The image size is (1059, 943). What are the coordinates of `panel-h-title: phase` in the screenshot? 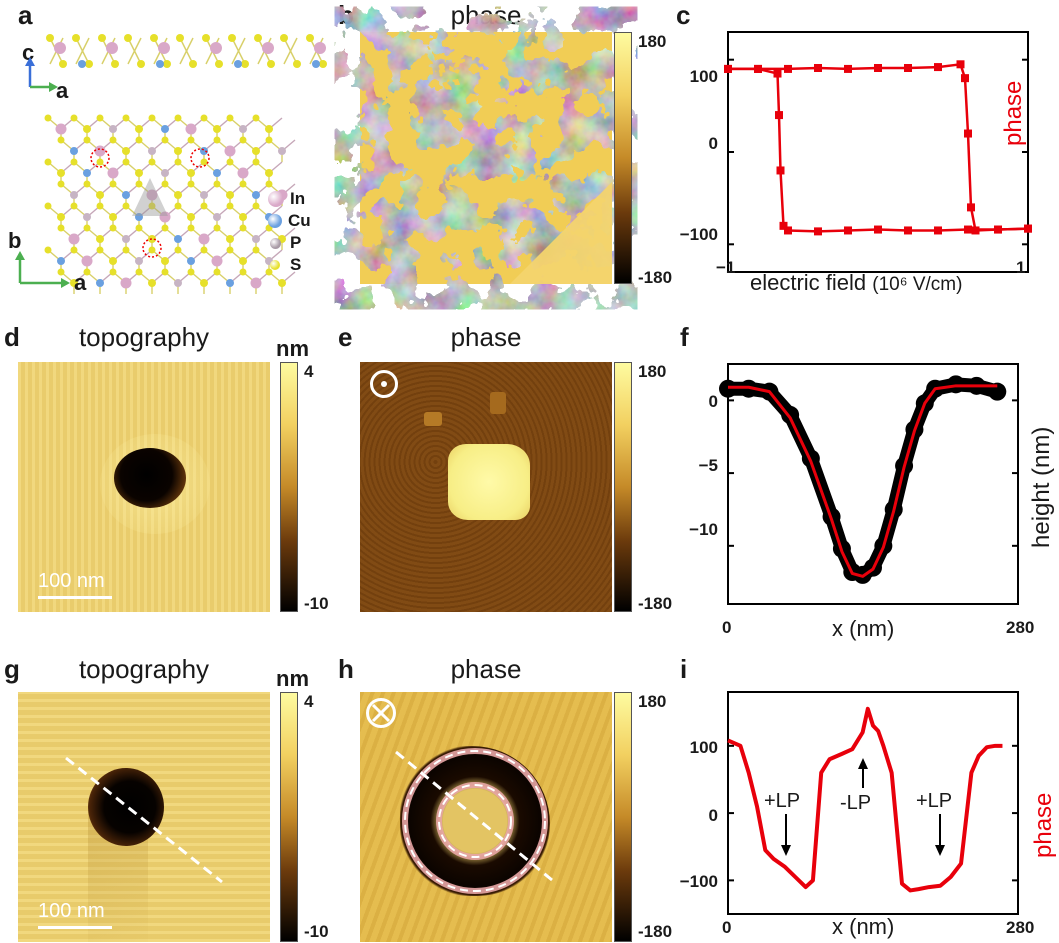 It's located at (486, 669).